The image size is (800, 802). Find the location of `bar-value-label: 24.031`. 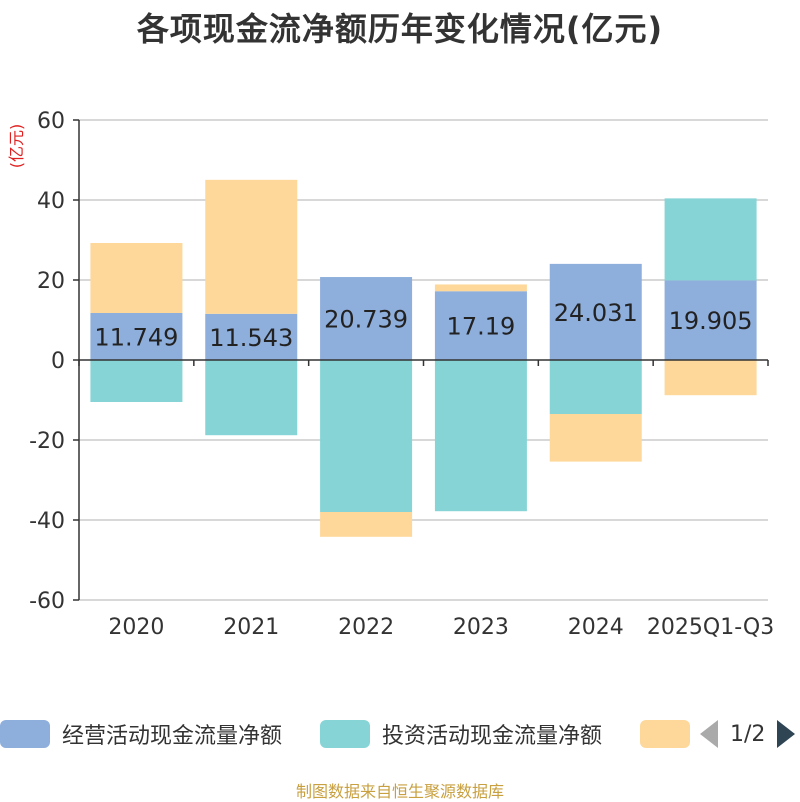

bar-value-label: 24.031 is located at coordinates (596, 313).